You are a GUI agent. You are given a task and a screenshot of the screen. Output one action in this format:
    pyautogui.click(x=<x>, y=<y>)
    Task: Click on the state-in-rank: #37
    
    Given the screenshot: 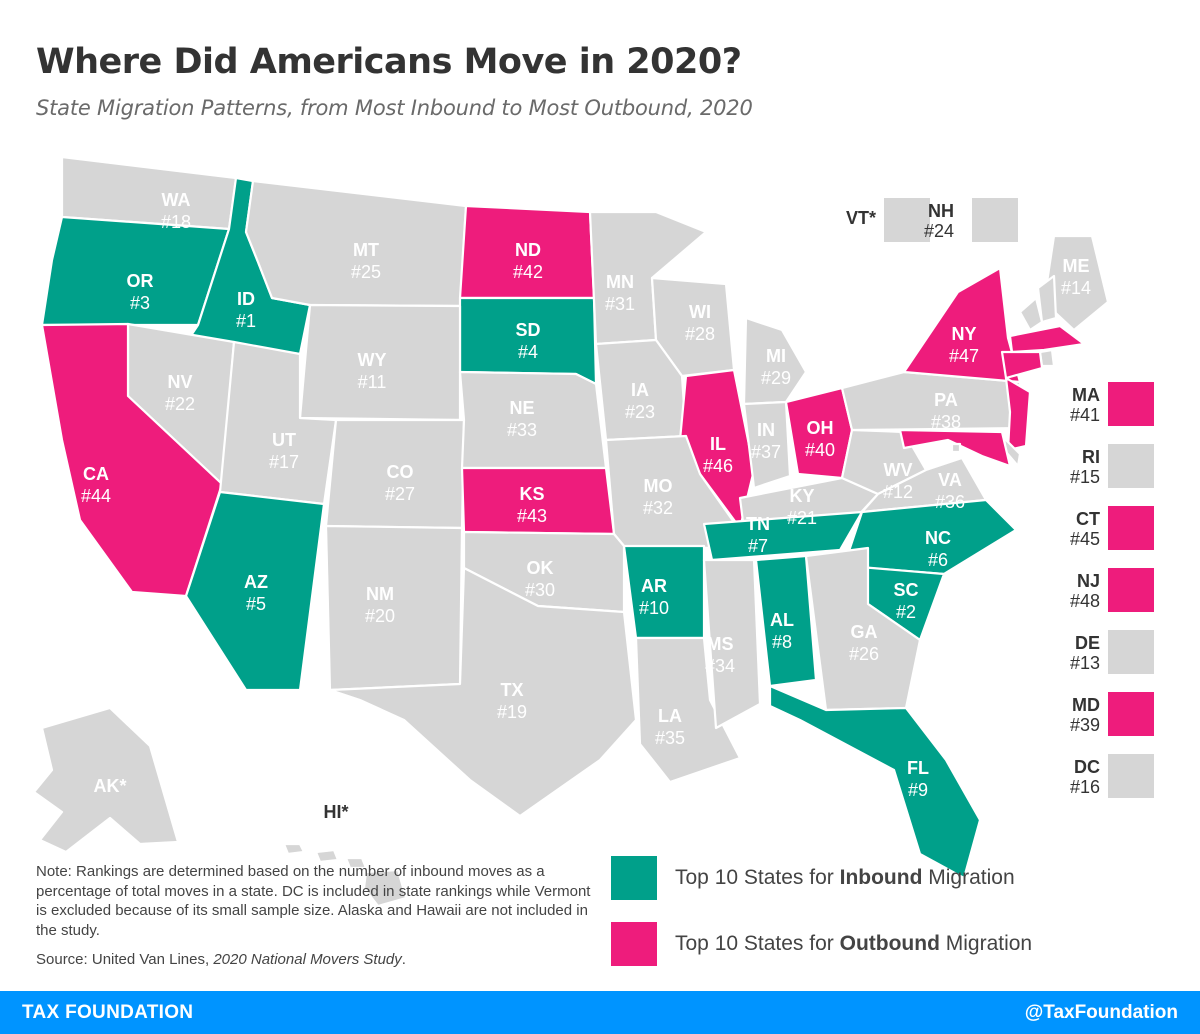 What is the action you would take?
    pyautogui.click(x=766, y=452)
    